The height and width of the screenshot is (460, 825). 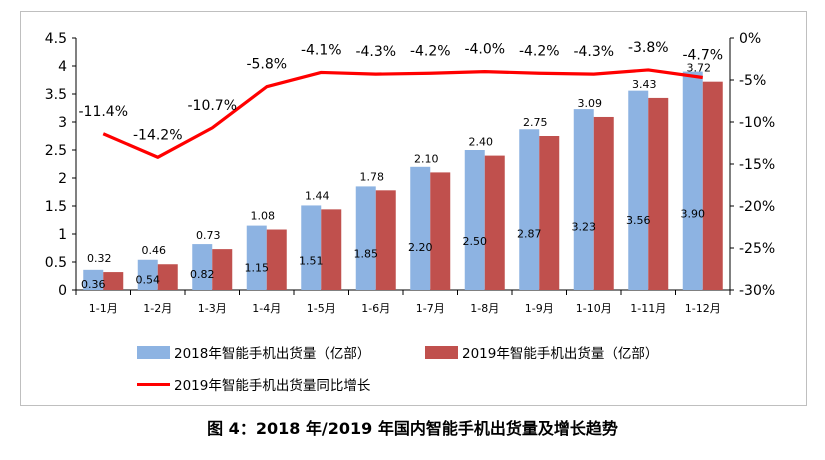 I want to click on x-tick-label: 1-2月, so click(x=157, y=308).